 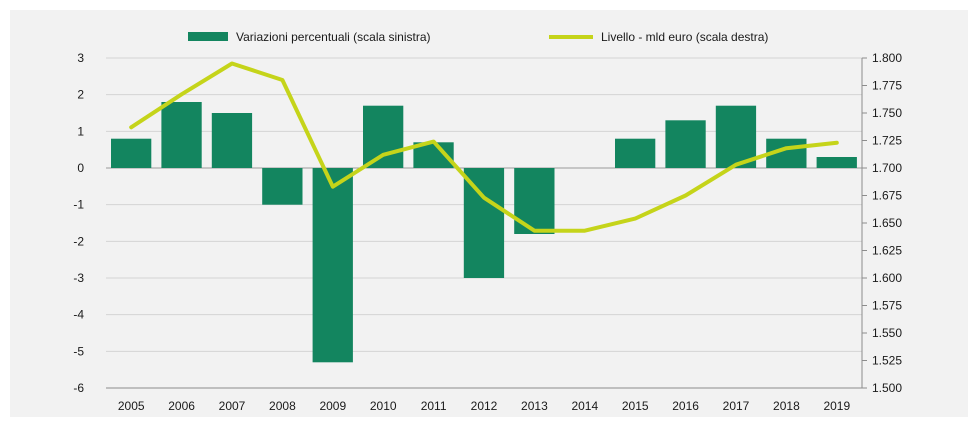 I want to click on bar-2019, so click(x=837, y=162).